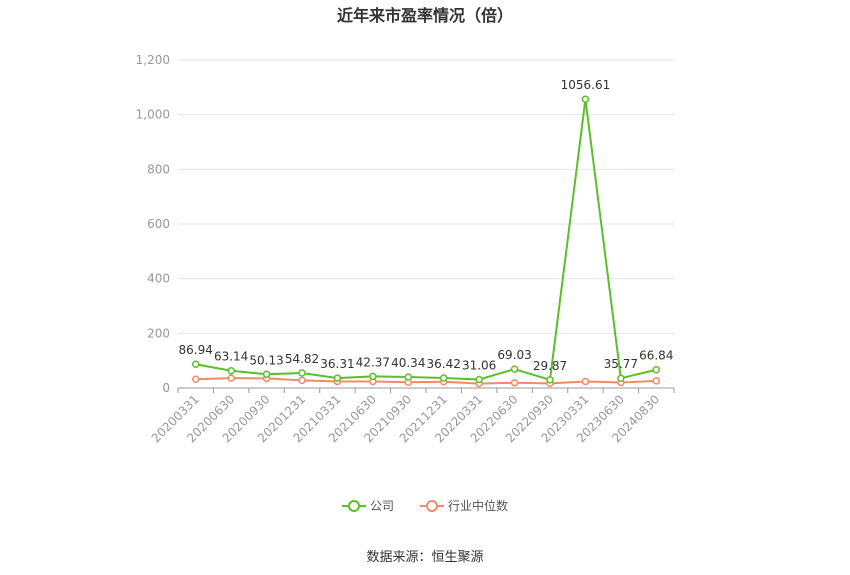 This screenshot has height=575, width=850. I want to click on source-note: 数据来源：恒生聚源, so click(425, 557).